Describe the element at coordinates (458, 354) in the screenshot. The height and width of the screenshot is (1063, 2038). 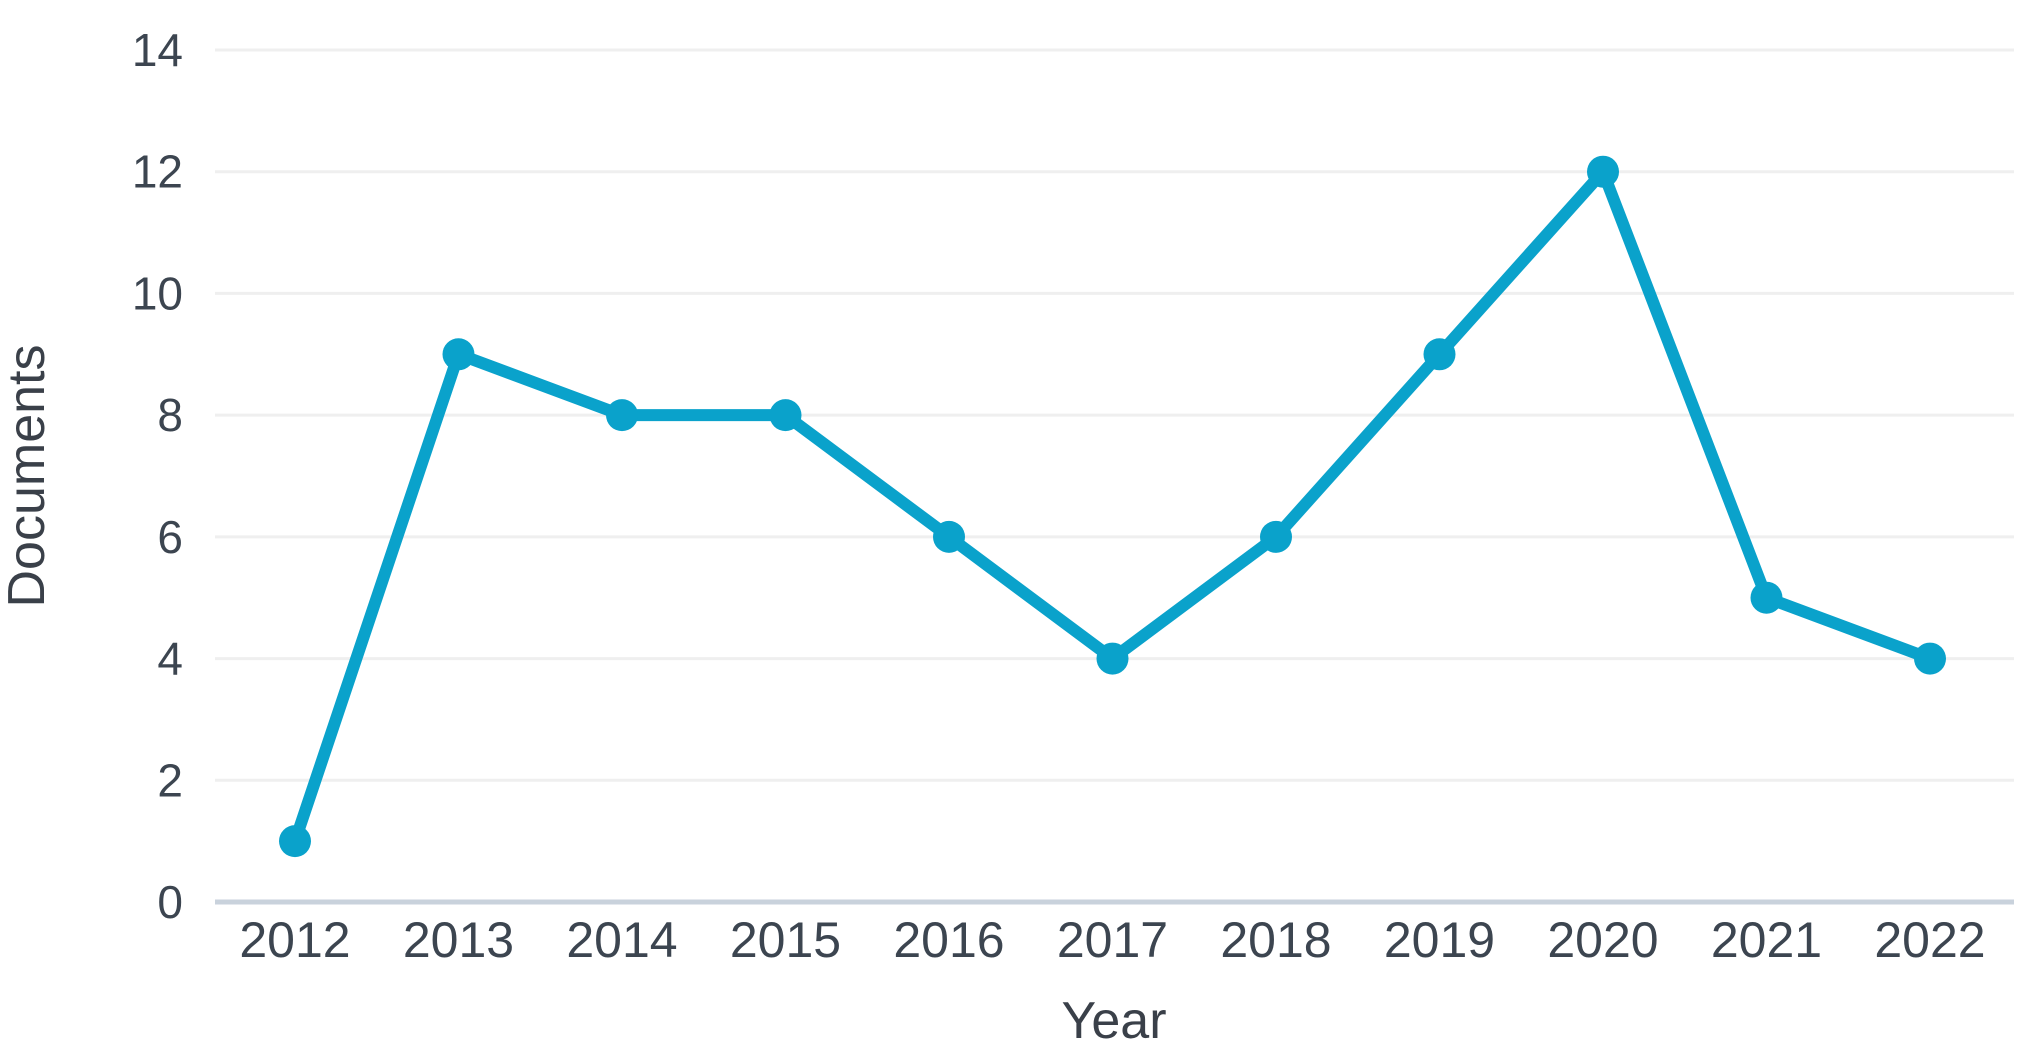
I see `data-point-2013` at that location.